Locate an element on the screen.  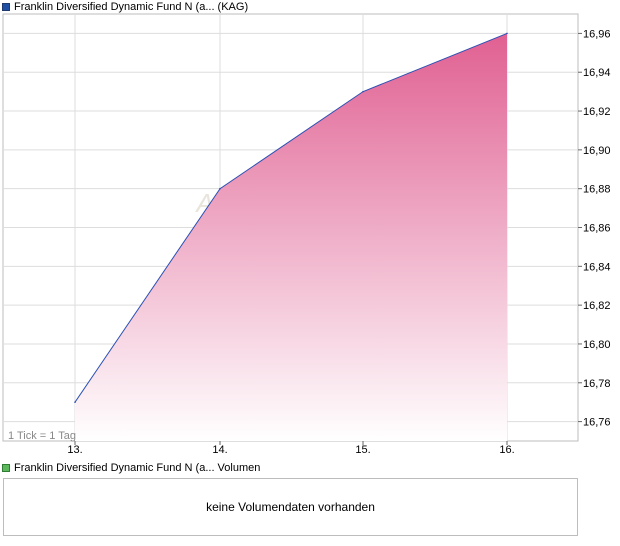
no-volume-message: keine Volumendaten vorhanden is located at coordinates (290, 507).